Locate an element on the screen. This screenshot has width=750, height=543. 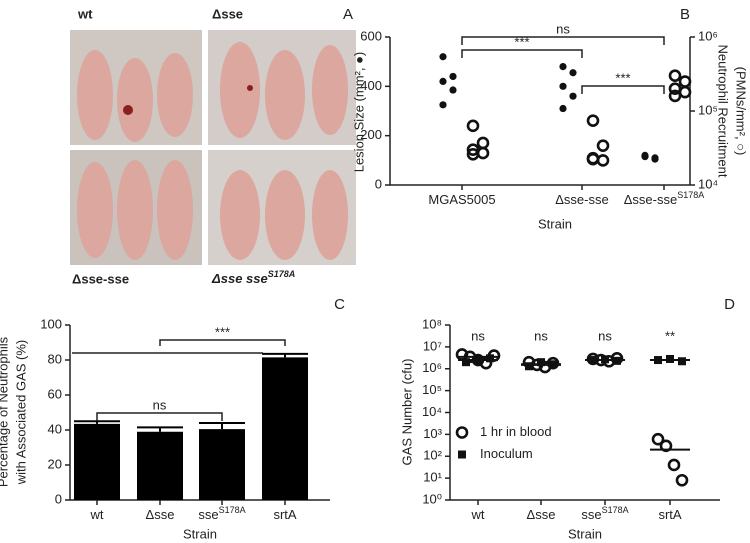
legend-label: Inoculum is located at coordinates (506, 453).